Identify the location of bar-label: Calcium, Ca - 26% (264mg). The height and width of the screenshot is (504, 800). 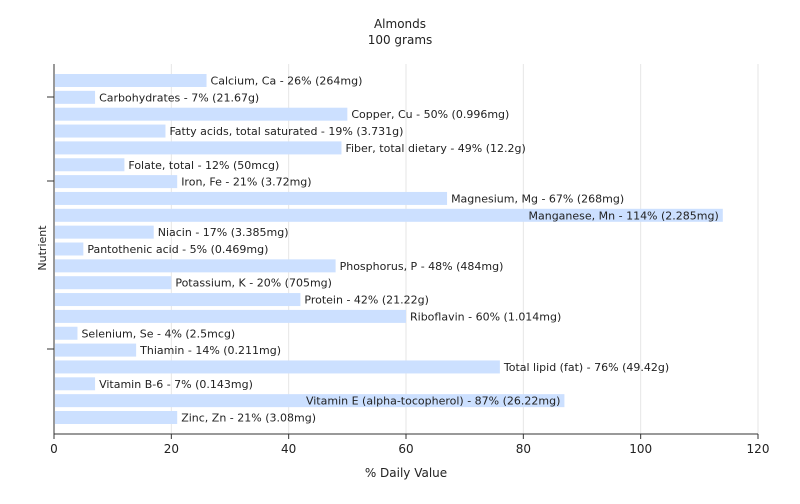
(287, 81).